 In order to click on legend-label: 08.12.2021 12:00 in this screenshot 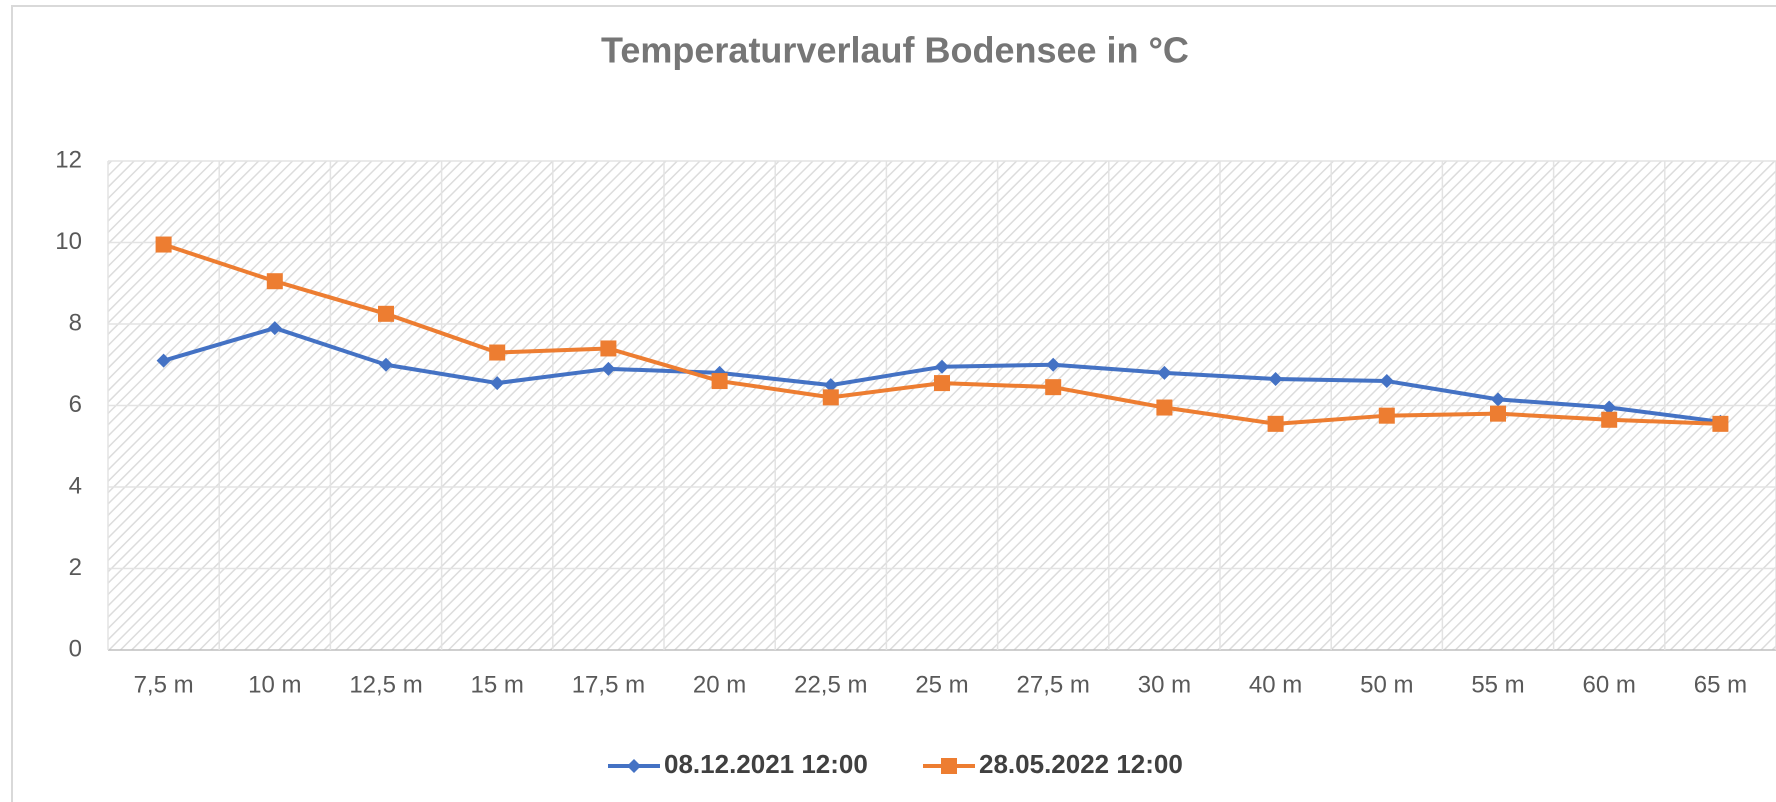, I will do `click(766, 764)`.